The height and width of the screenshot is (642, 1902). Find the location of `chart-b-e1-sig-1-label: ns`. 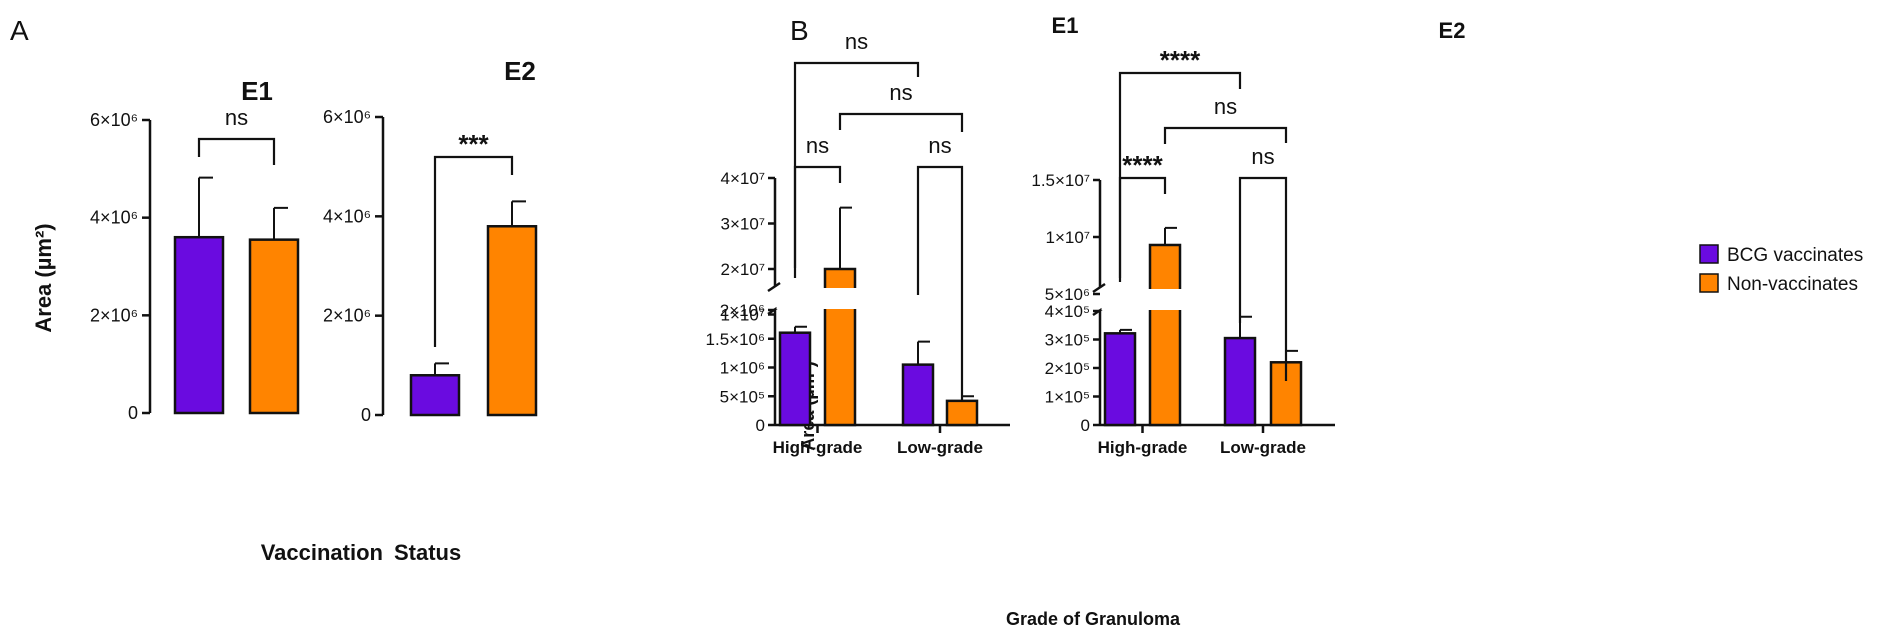

chart-b-e1-sig-1-label: ns is located at coordinates (939, 145).